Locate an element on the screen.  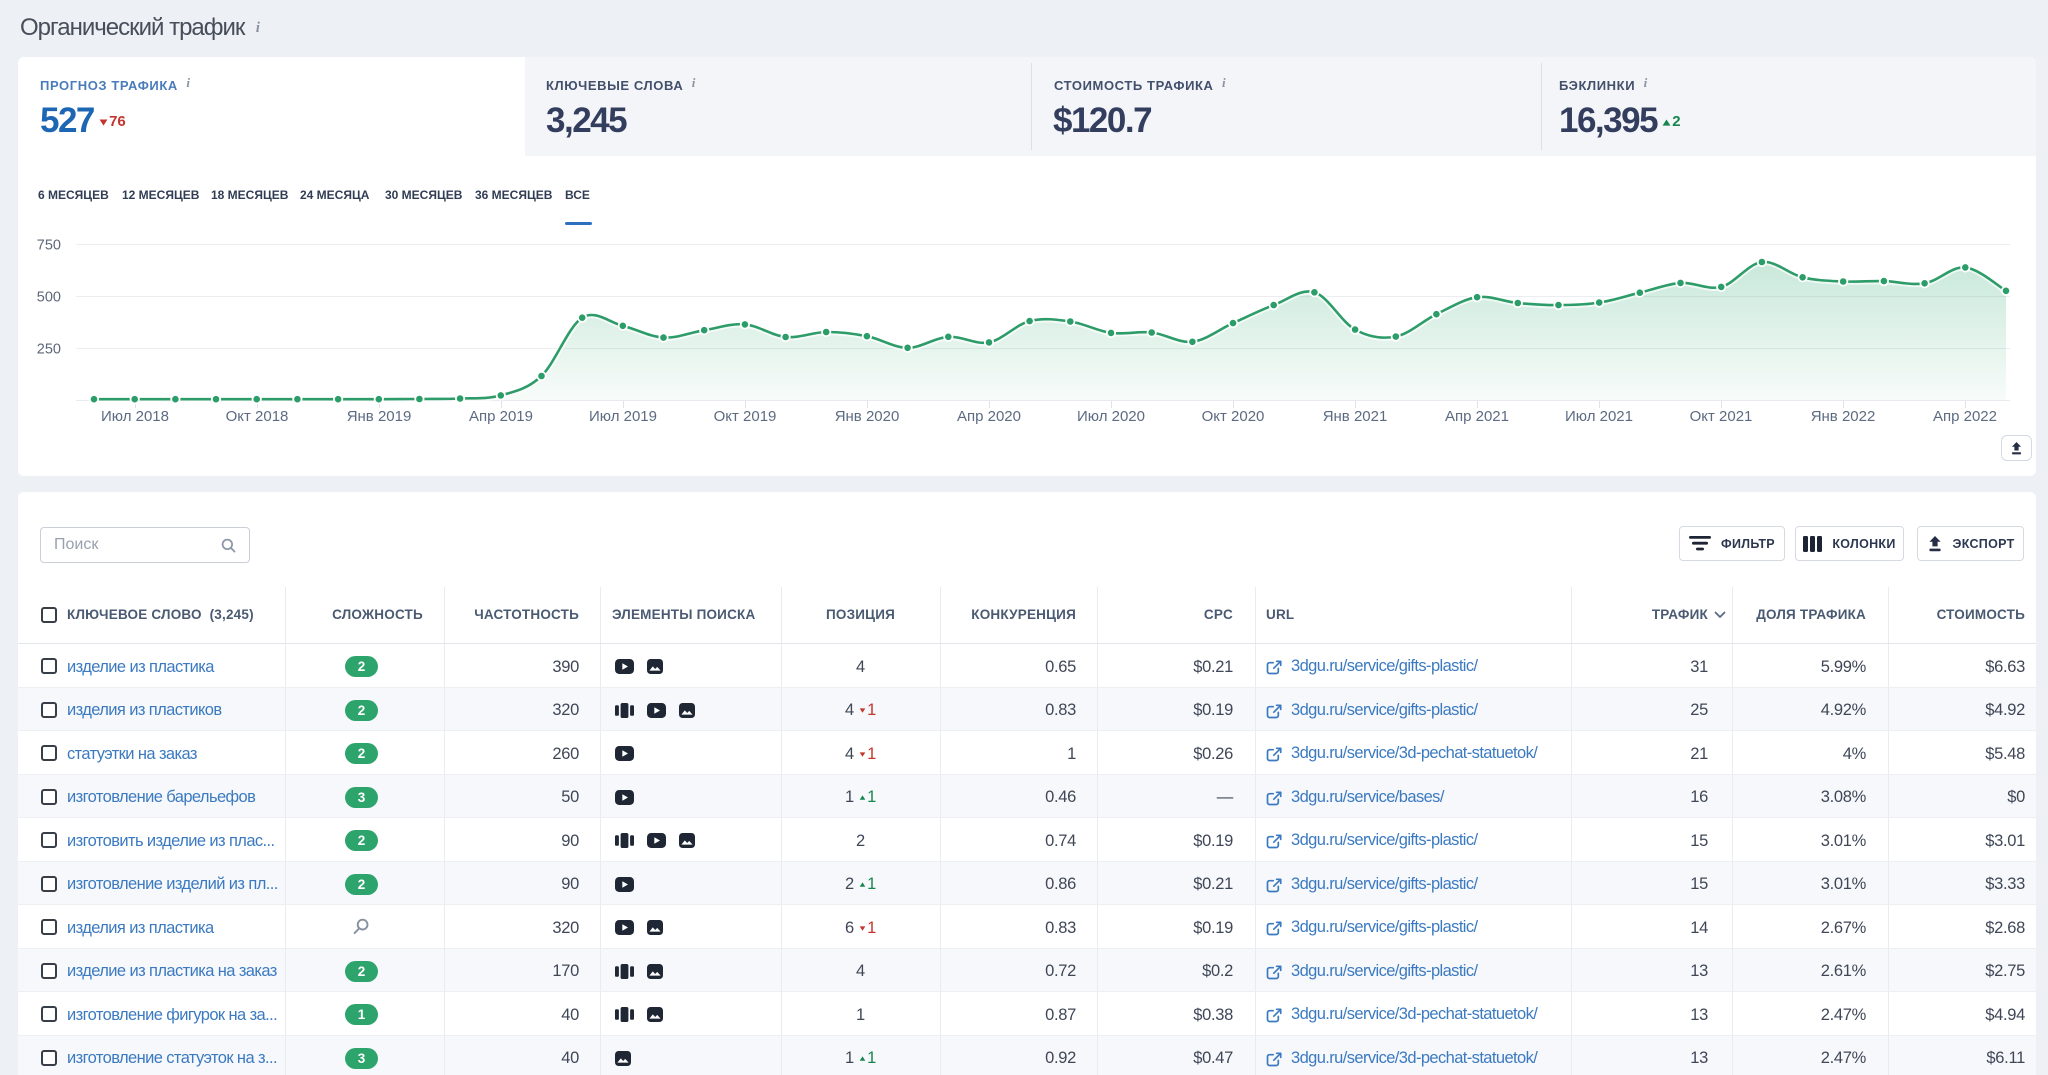
svg-text: Июл 2018 is located at coordinates (135, 416).